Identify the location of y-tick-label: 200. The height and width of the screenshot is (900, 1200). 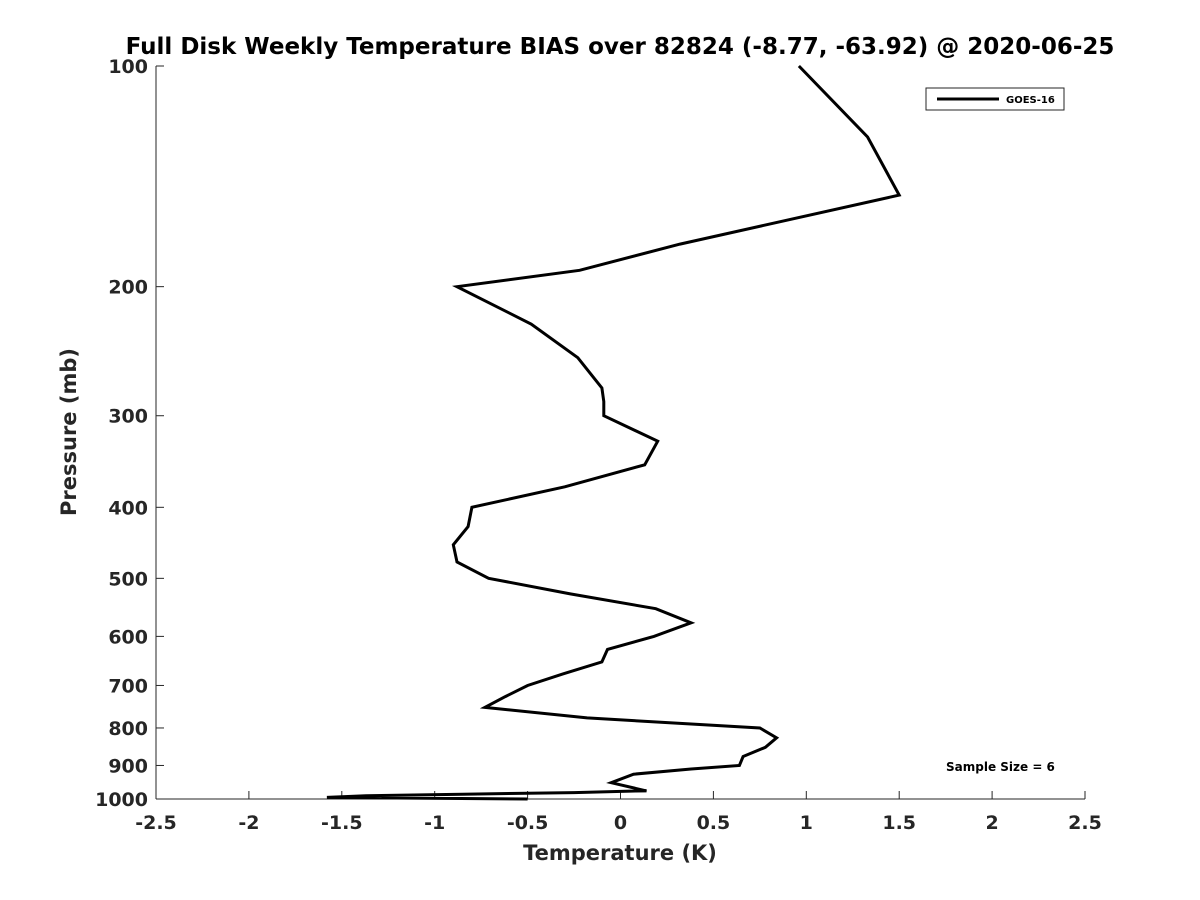
(128, 288).